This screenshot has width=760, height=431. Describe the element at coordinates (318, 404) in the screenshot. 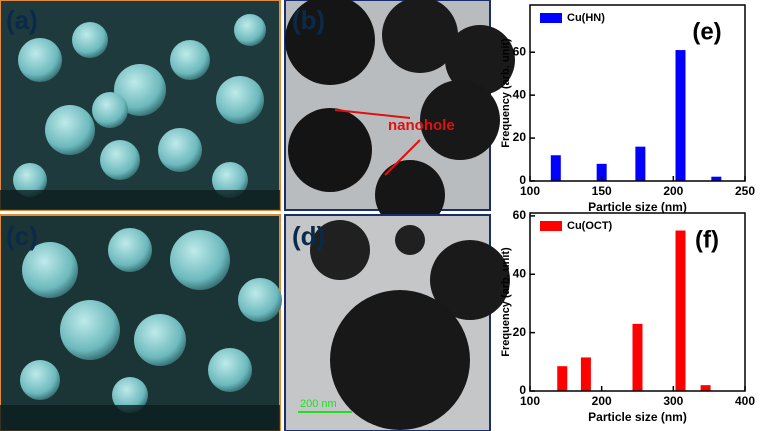

I see `scale-bar-label: 200 nm` at that location.